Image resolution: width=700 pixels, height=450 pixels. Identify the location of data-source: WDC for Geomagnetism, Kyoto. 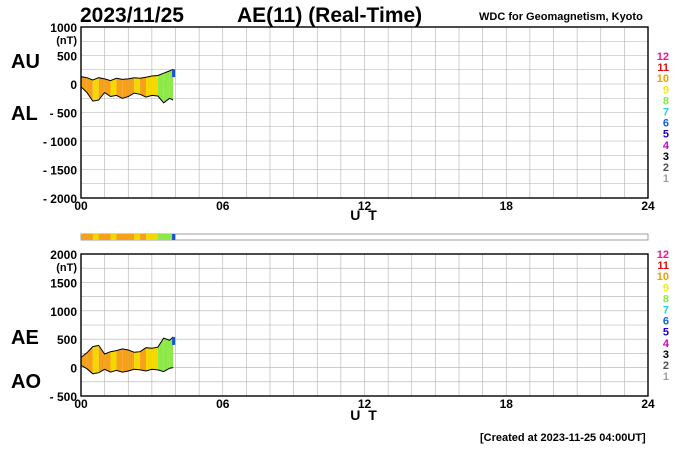
(561, 17).